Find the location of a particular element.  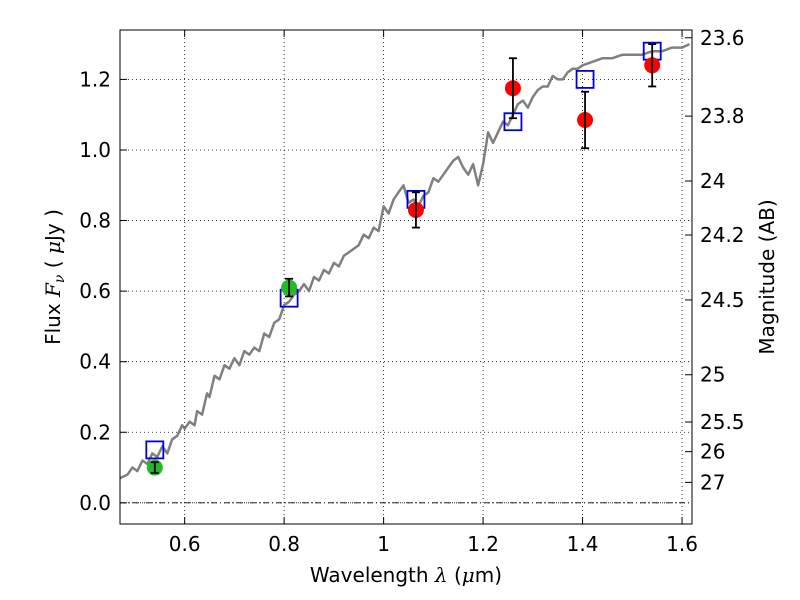

x-tick-label: 1.4 is located at coordinates (583, 544).